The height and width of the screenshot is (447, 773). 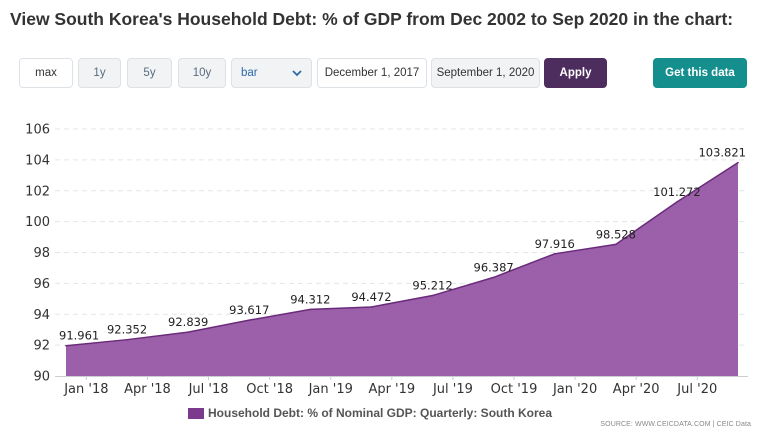 What do you see at coordinates (330, 389) in the screenshot?
I see `x-tick-label: Jan '19` at bounding box center [330, 389].